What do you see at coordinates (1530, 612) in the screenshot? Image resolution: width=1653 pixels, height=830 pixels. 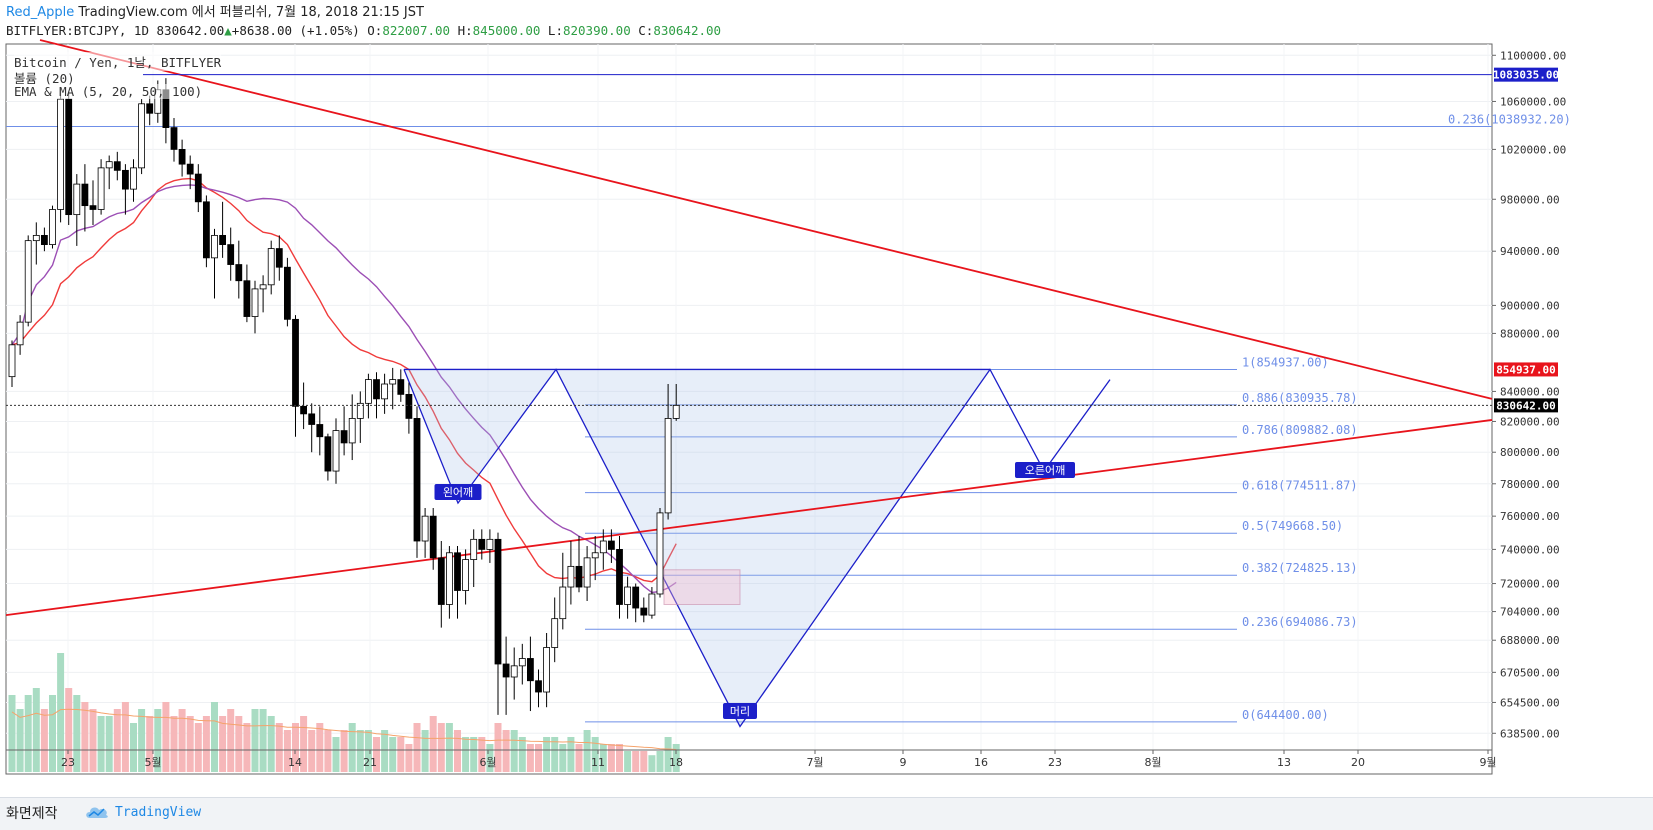 I see `y-tick-label: 704000.00` at bounding box center [1530, 612].